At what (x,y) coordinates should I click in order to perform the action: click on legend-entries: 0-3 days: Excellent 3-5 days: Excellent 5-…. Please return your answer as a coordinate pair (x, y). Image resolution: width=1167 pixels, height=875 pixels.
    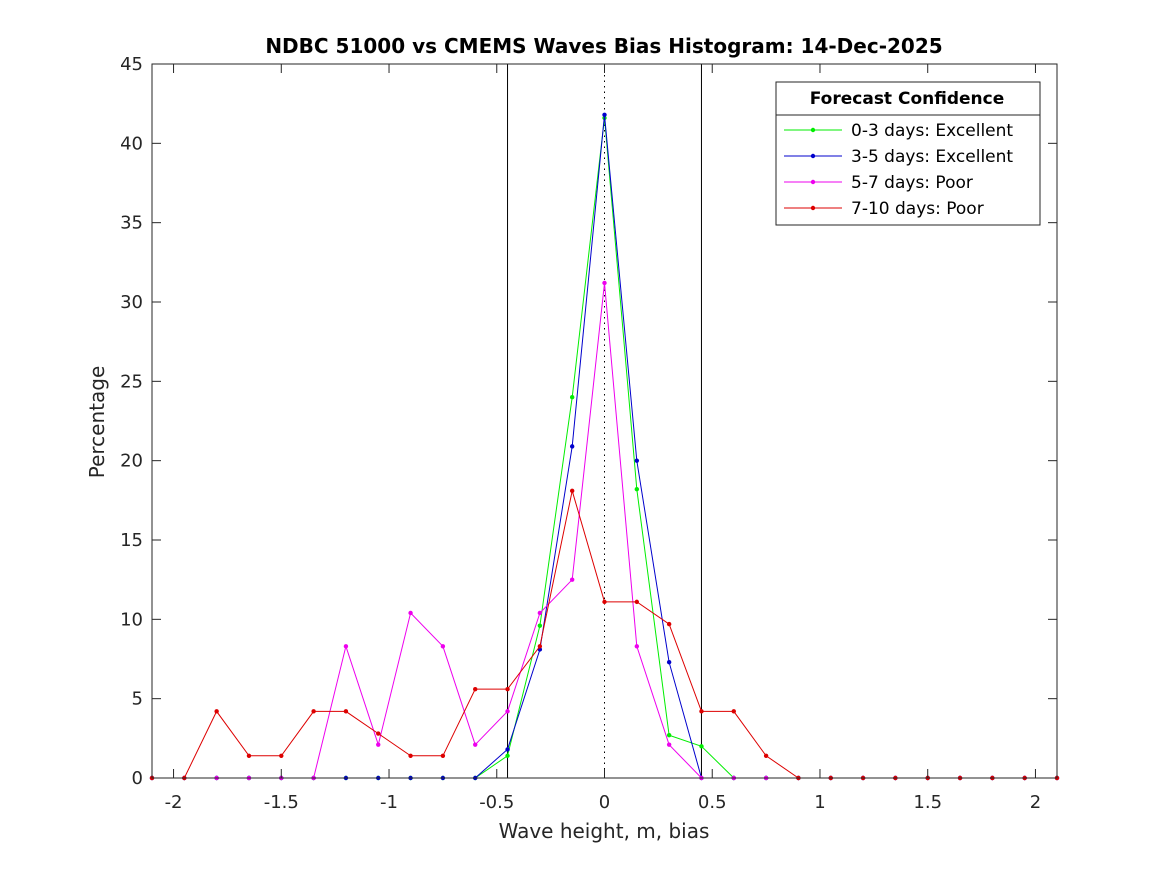
    Looking at the image, I should click on (898, 170).